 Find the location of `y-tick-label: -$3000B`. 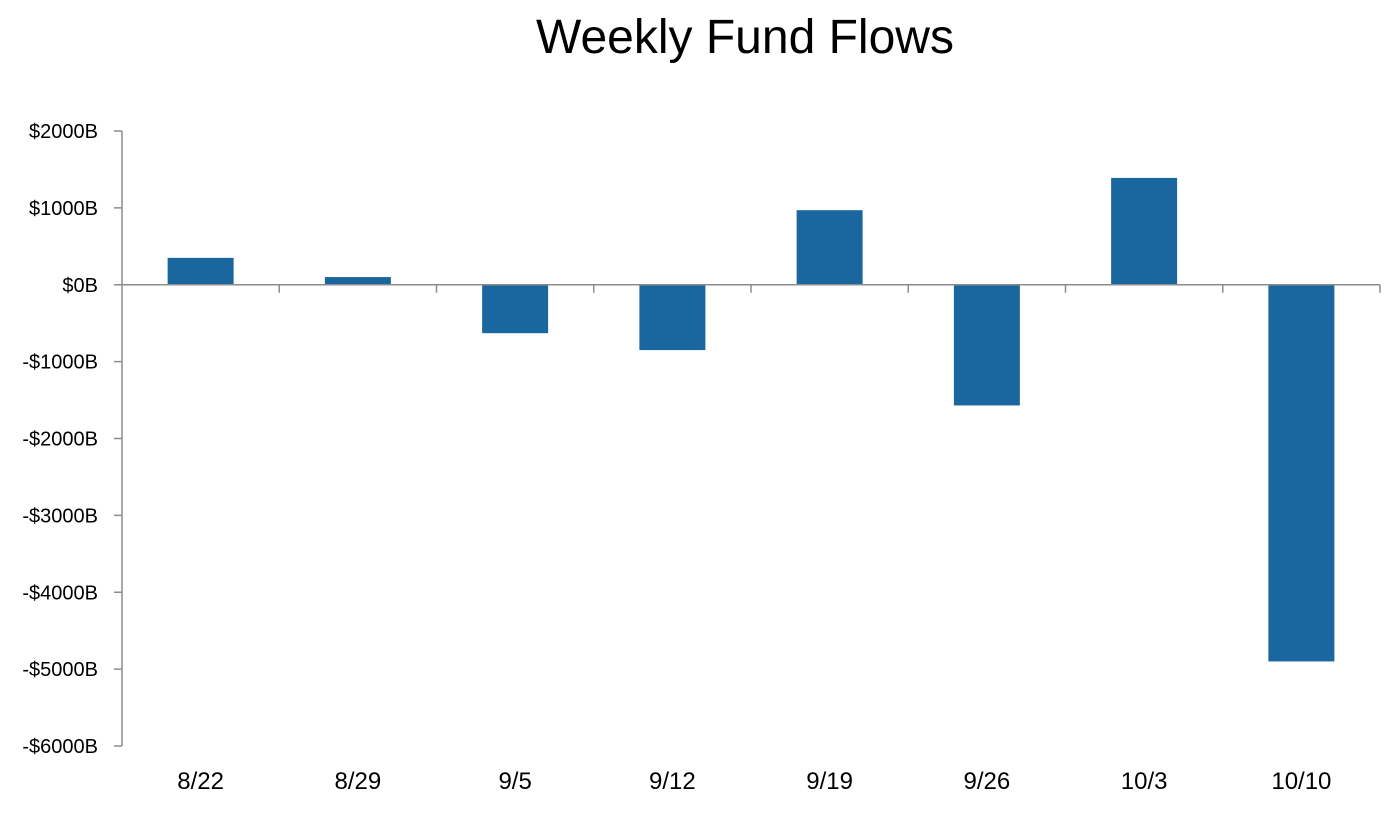

y-tick-label: -$3000B is located at coordinates (60, 516).